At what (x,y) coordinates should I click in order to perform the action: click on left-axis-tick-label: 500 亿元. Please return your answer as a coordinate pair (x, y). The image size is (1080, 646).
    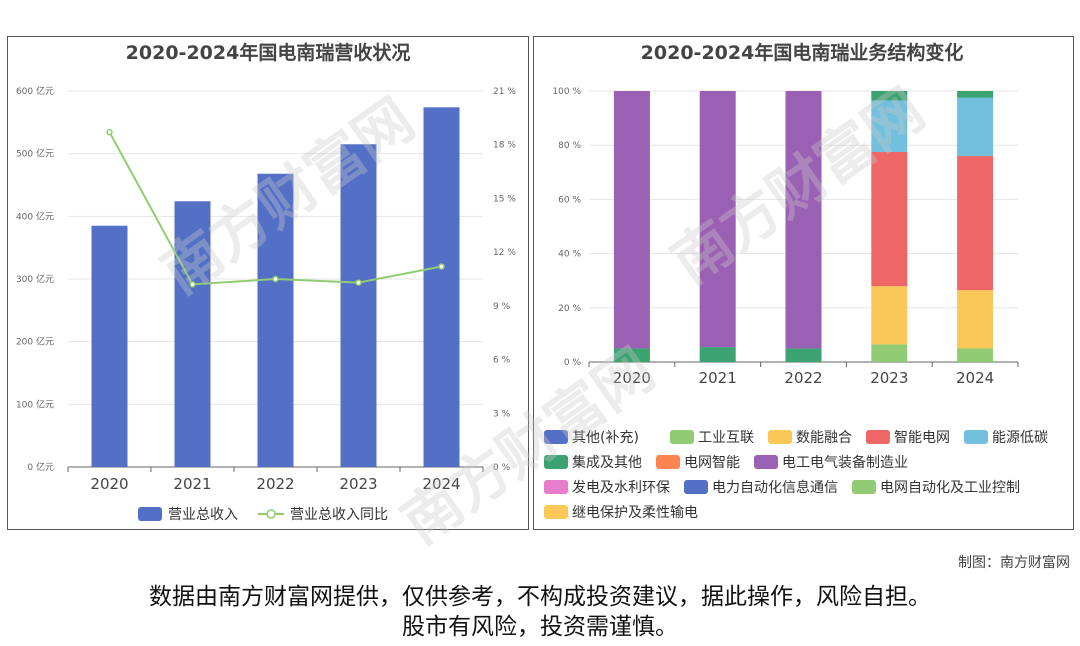
    Looking at the image, I should click on (35, 154).